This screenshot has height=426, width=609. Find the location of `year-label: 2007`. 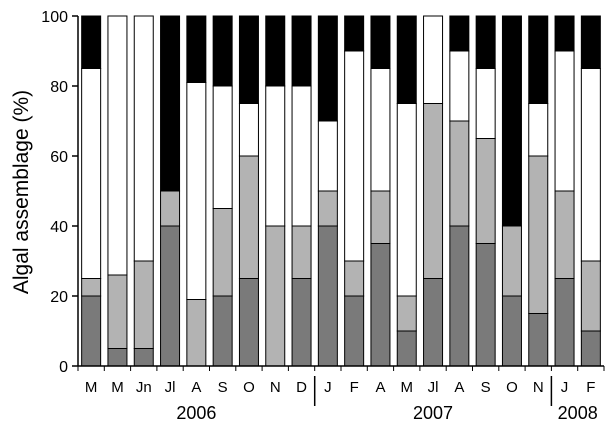

year-label: 2007 is located at coordinates (433, 413).